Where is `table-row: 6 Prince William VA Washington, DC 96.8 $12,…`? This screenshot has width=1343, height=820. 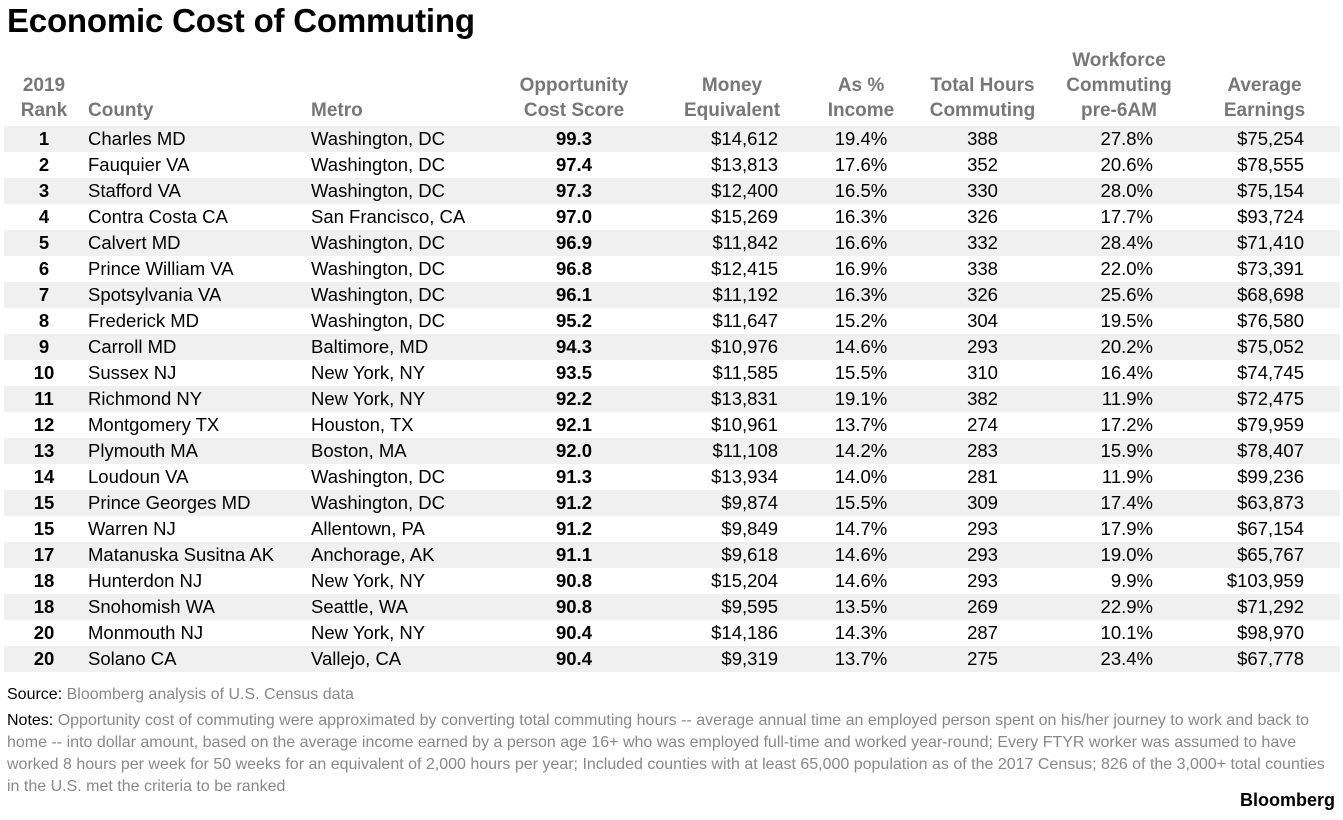 table-row: 6 Prince William VA Washington, DC 96.8 $12,… is located at coordinates (672, 269).